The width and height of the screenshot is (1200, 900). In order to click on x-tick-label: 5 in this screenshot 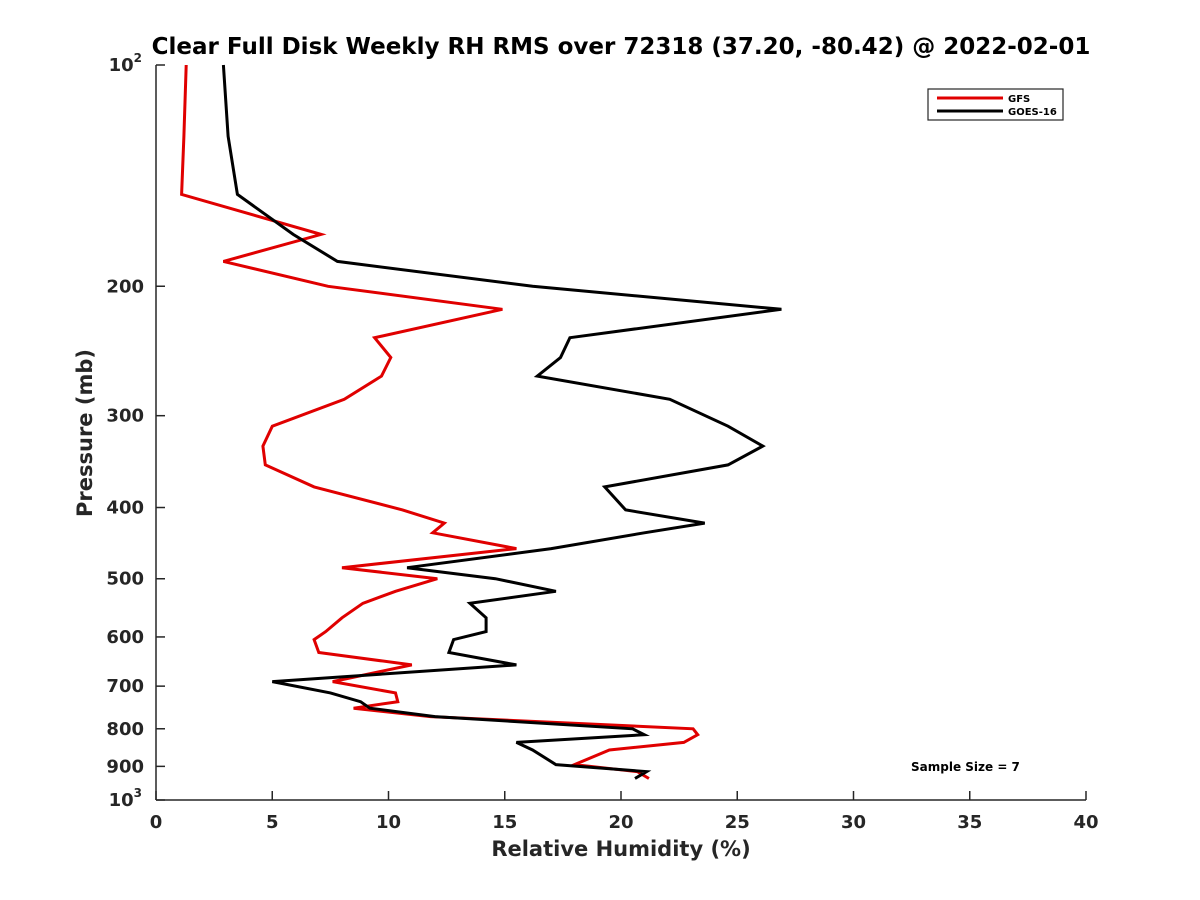, I will do `click(272, 822)`.